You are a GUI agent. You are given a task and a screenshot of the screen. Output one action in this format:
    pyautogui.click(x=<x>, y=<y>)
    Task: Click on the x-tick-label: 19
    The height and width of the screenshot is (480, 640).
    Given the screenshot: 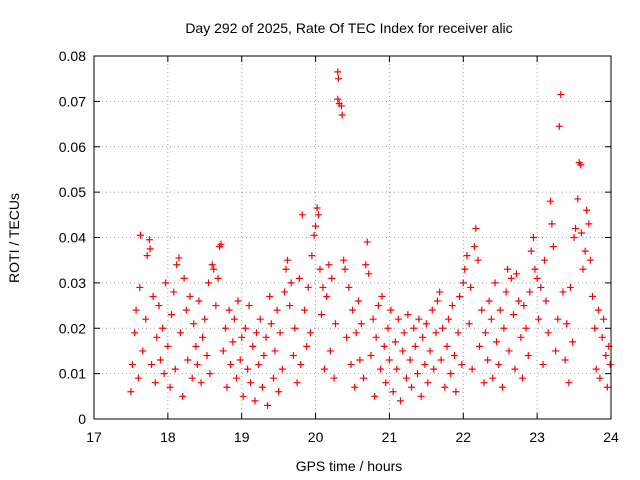 What is the action you would take?
    pyautogui.click(x=242, y=437)
    